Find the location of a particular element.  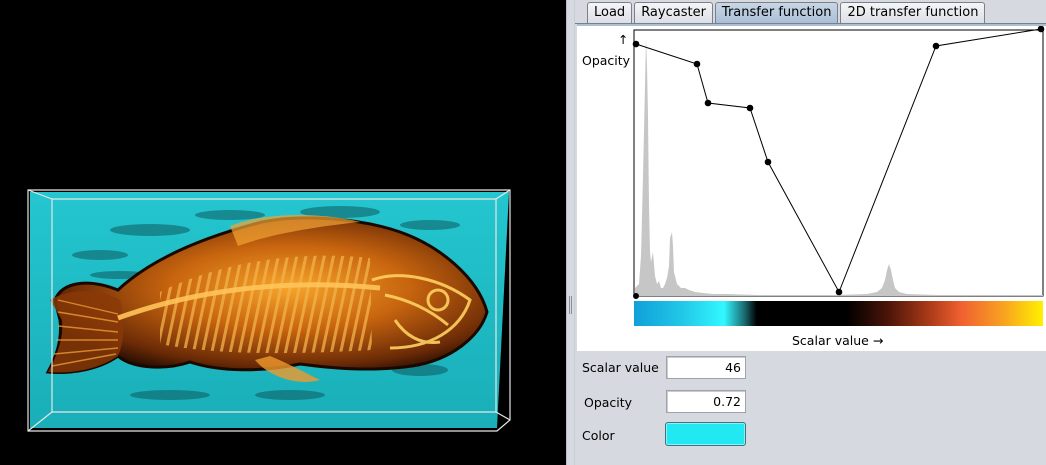

color-label: Color is located at coordinates (598, 435).